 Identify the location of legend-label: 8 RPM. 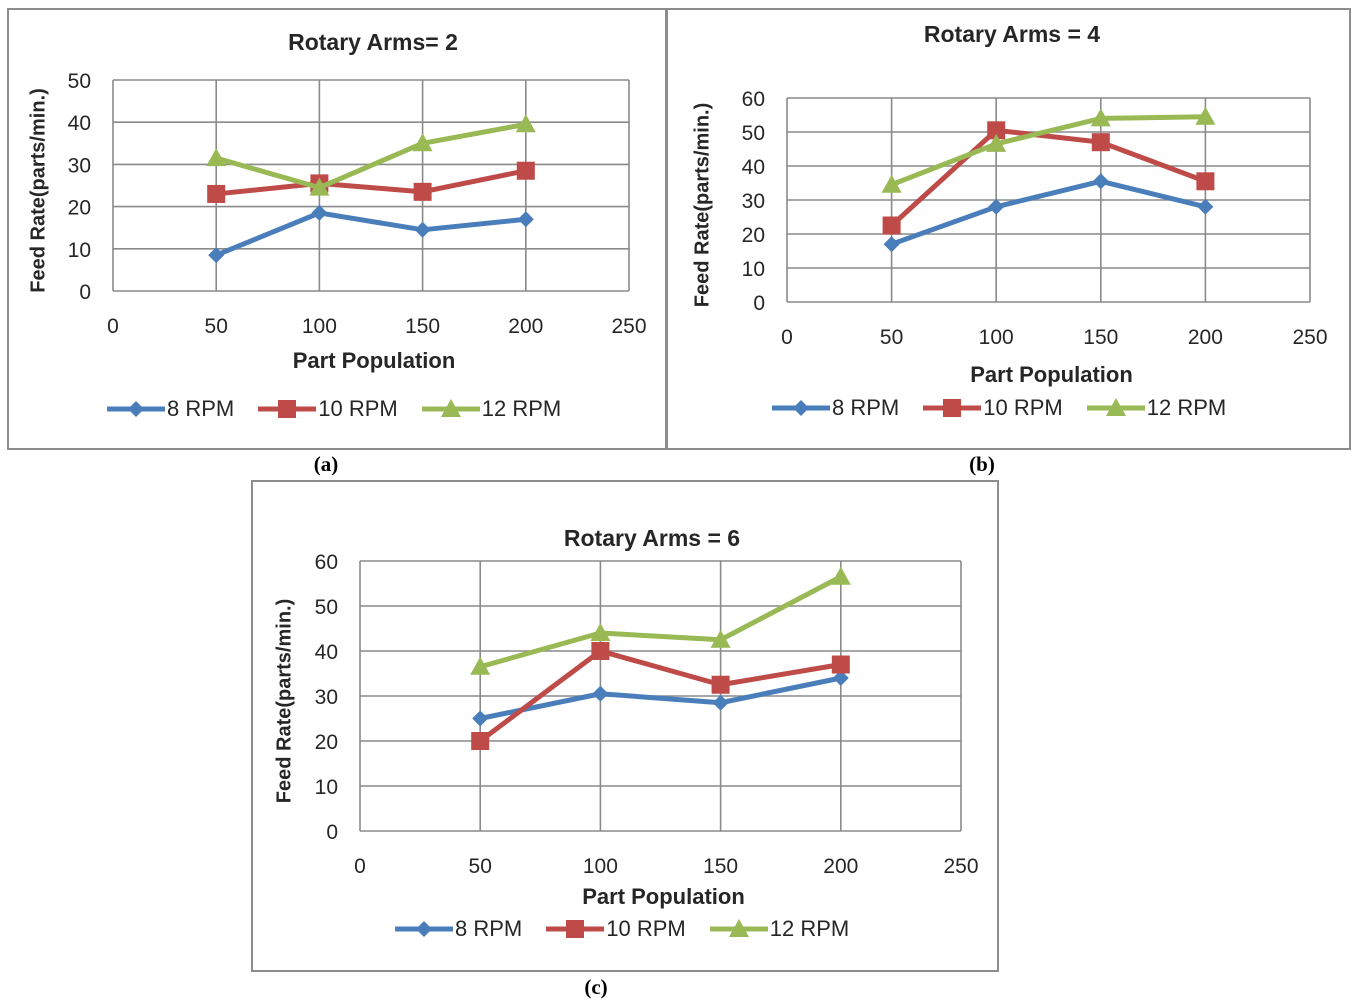
(489, 928).